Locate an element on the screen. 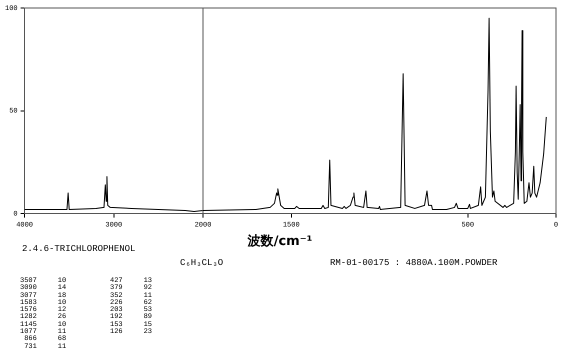 Image resolution: width=570 pixels, height=357 pixels. text: 2.4.6-TRICHLOROPHENOL is located at coordinates (79, 249).